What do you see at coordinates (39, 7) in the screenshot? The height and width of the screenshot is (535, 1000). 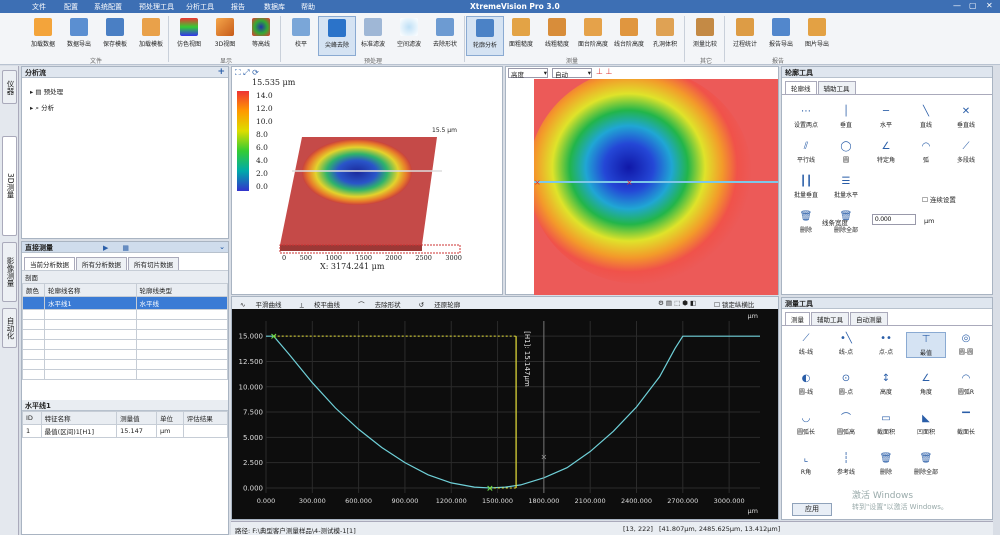 I see `menu-file: 文件` at bounding box center [39, 7].